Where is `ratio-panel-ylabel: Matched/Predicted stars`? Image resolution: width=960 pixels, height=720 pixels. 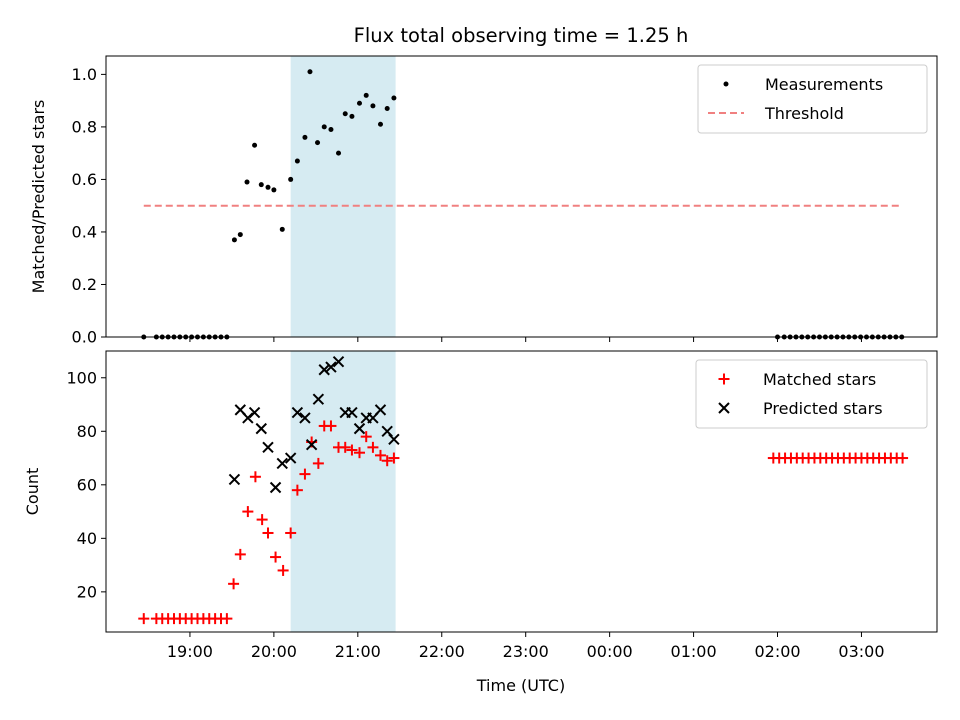 ratio-panel-ylabel: Matched/Predicted stars is located at coordinates (38, 197).